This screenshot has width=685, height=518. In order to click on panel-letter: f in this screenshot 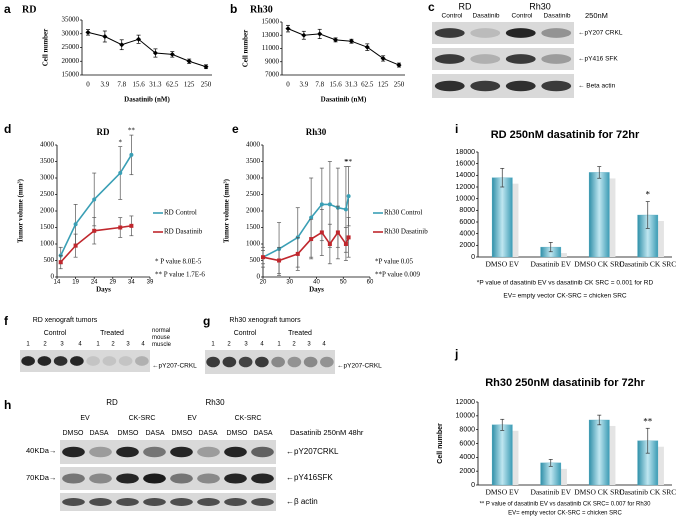, I will do `click(6, 321)`.